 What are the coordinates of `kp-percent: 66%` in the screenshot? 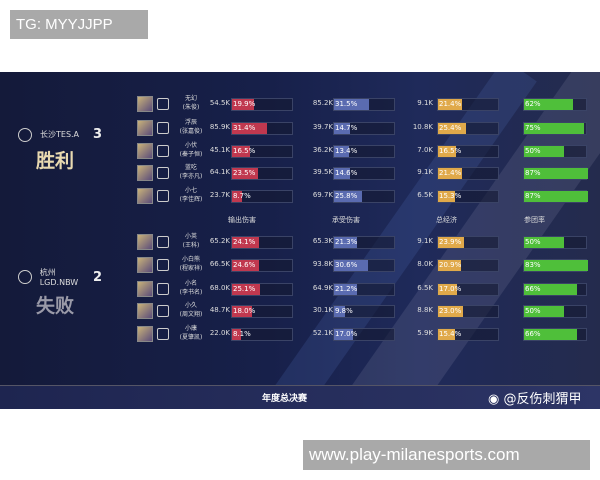 It's located at (533, 289).